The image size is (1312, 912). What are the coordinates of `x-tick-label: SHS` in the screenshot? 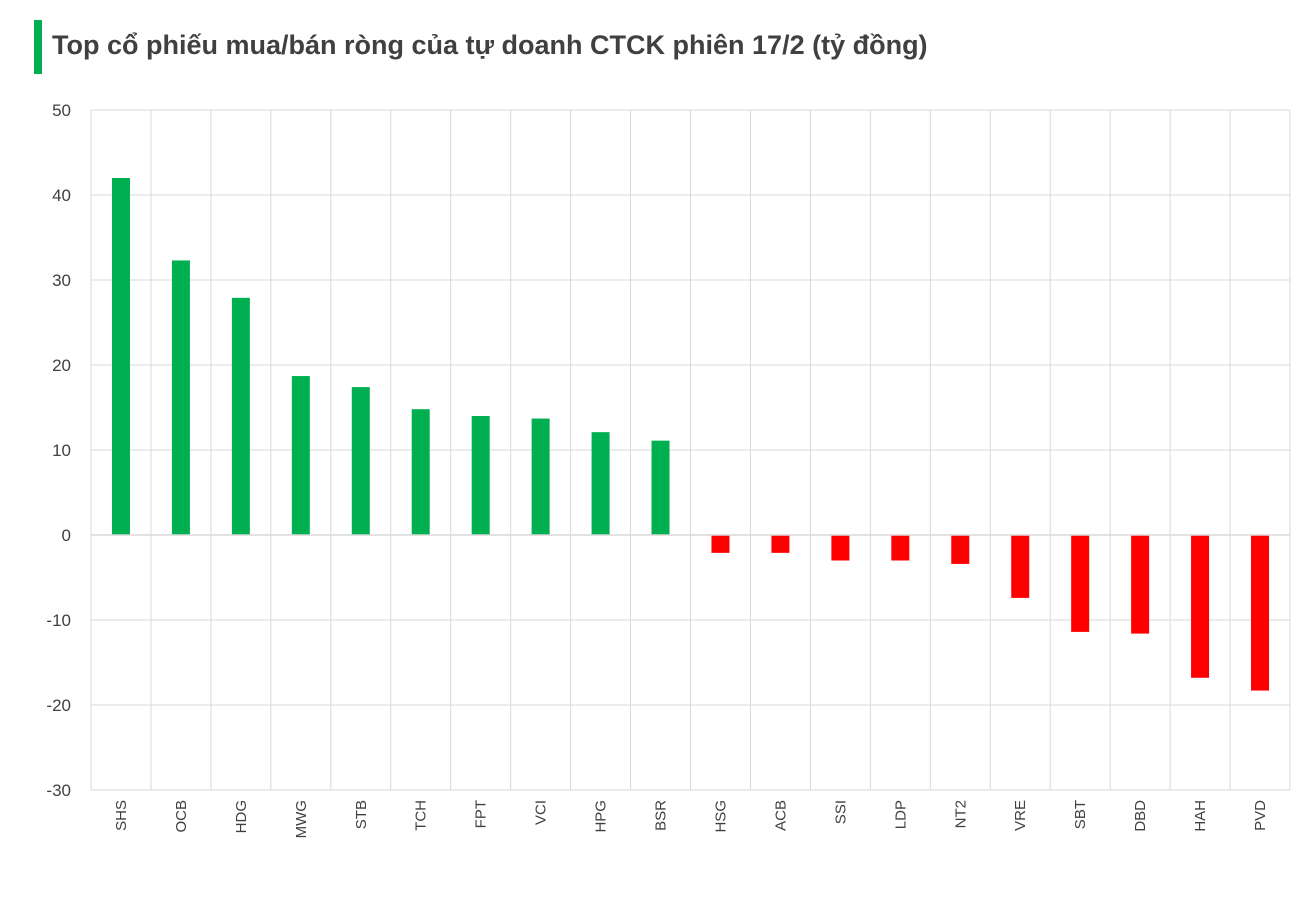 It's located at (121, 815).